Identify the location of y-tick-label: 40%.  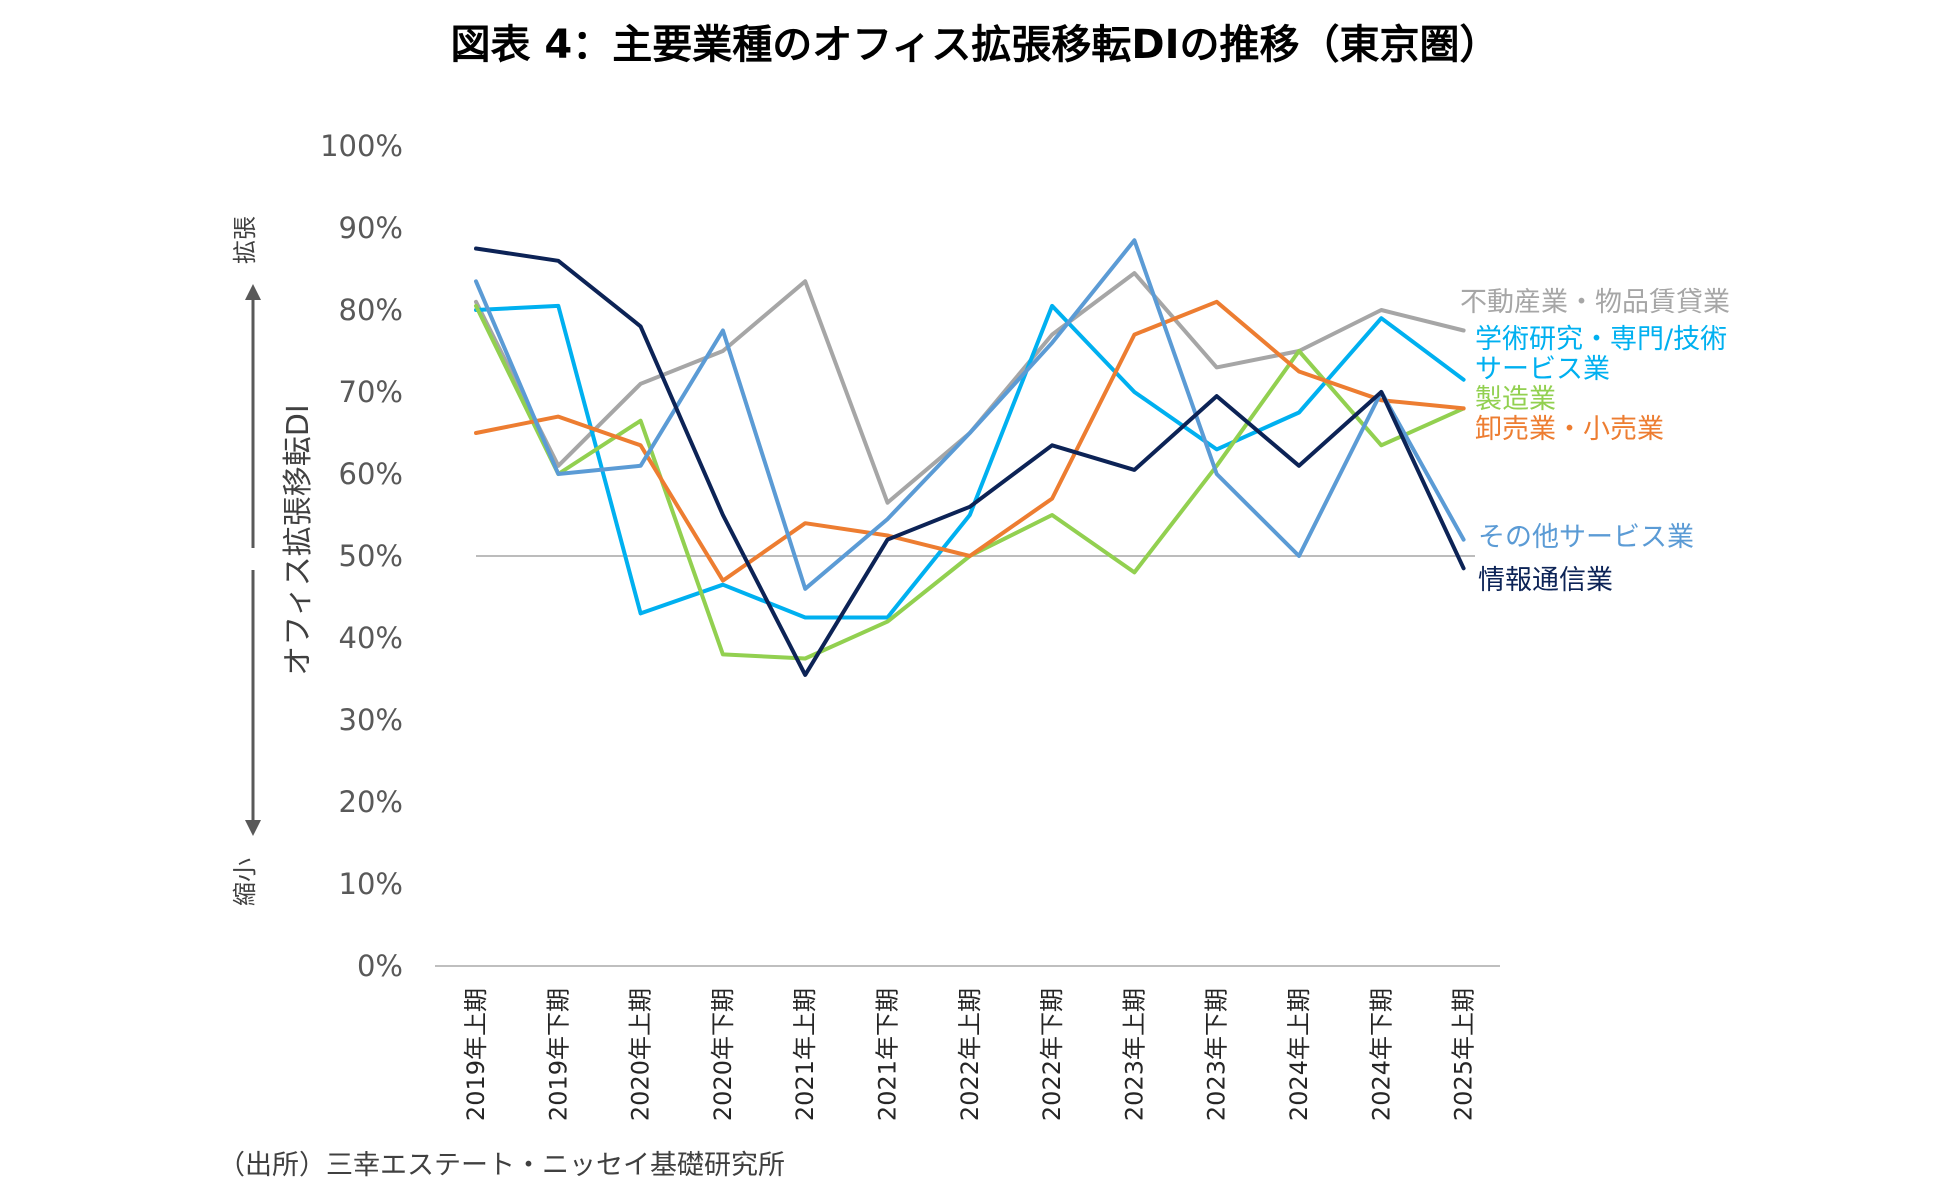
(371, 638).